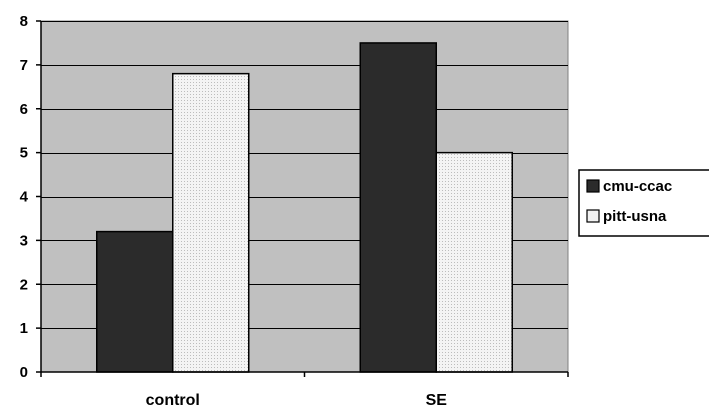 Image resolution: width=709 pixels, height=412 pixels. What do you see at coordinates (24, 153) in the screenshot?
I see `y-tick-label: 5` at bounding box center [24, 153].